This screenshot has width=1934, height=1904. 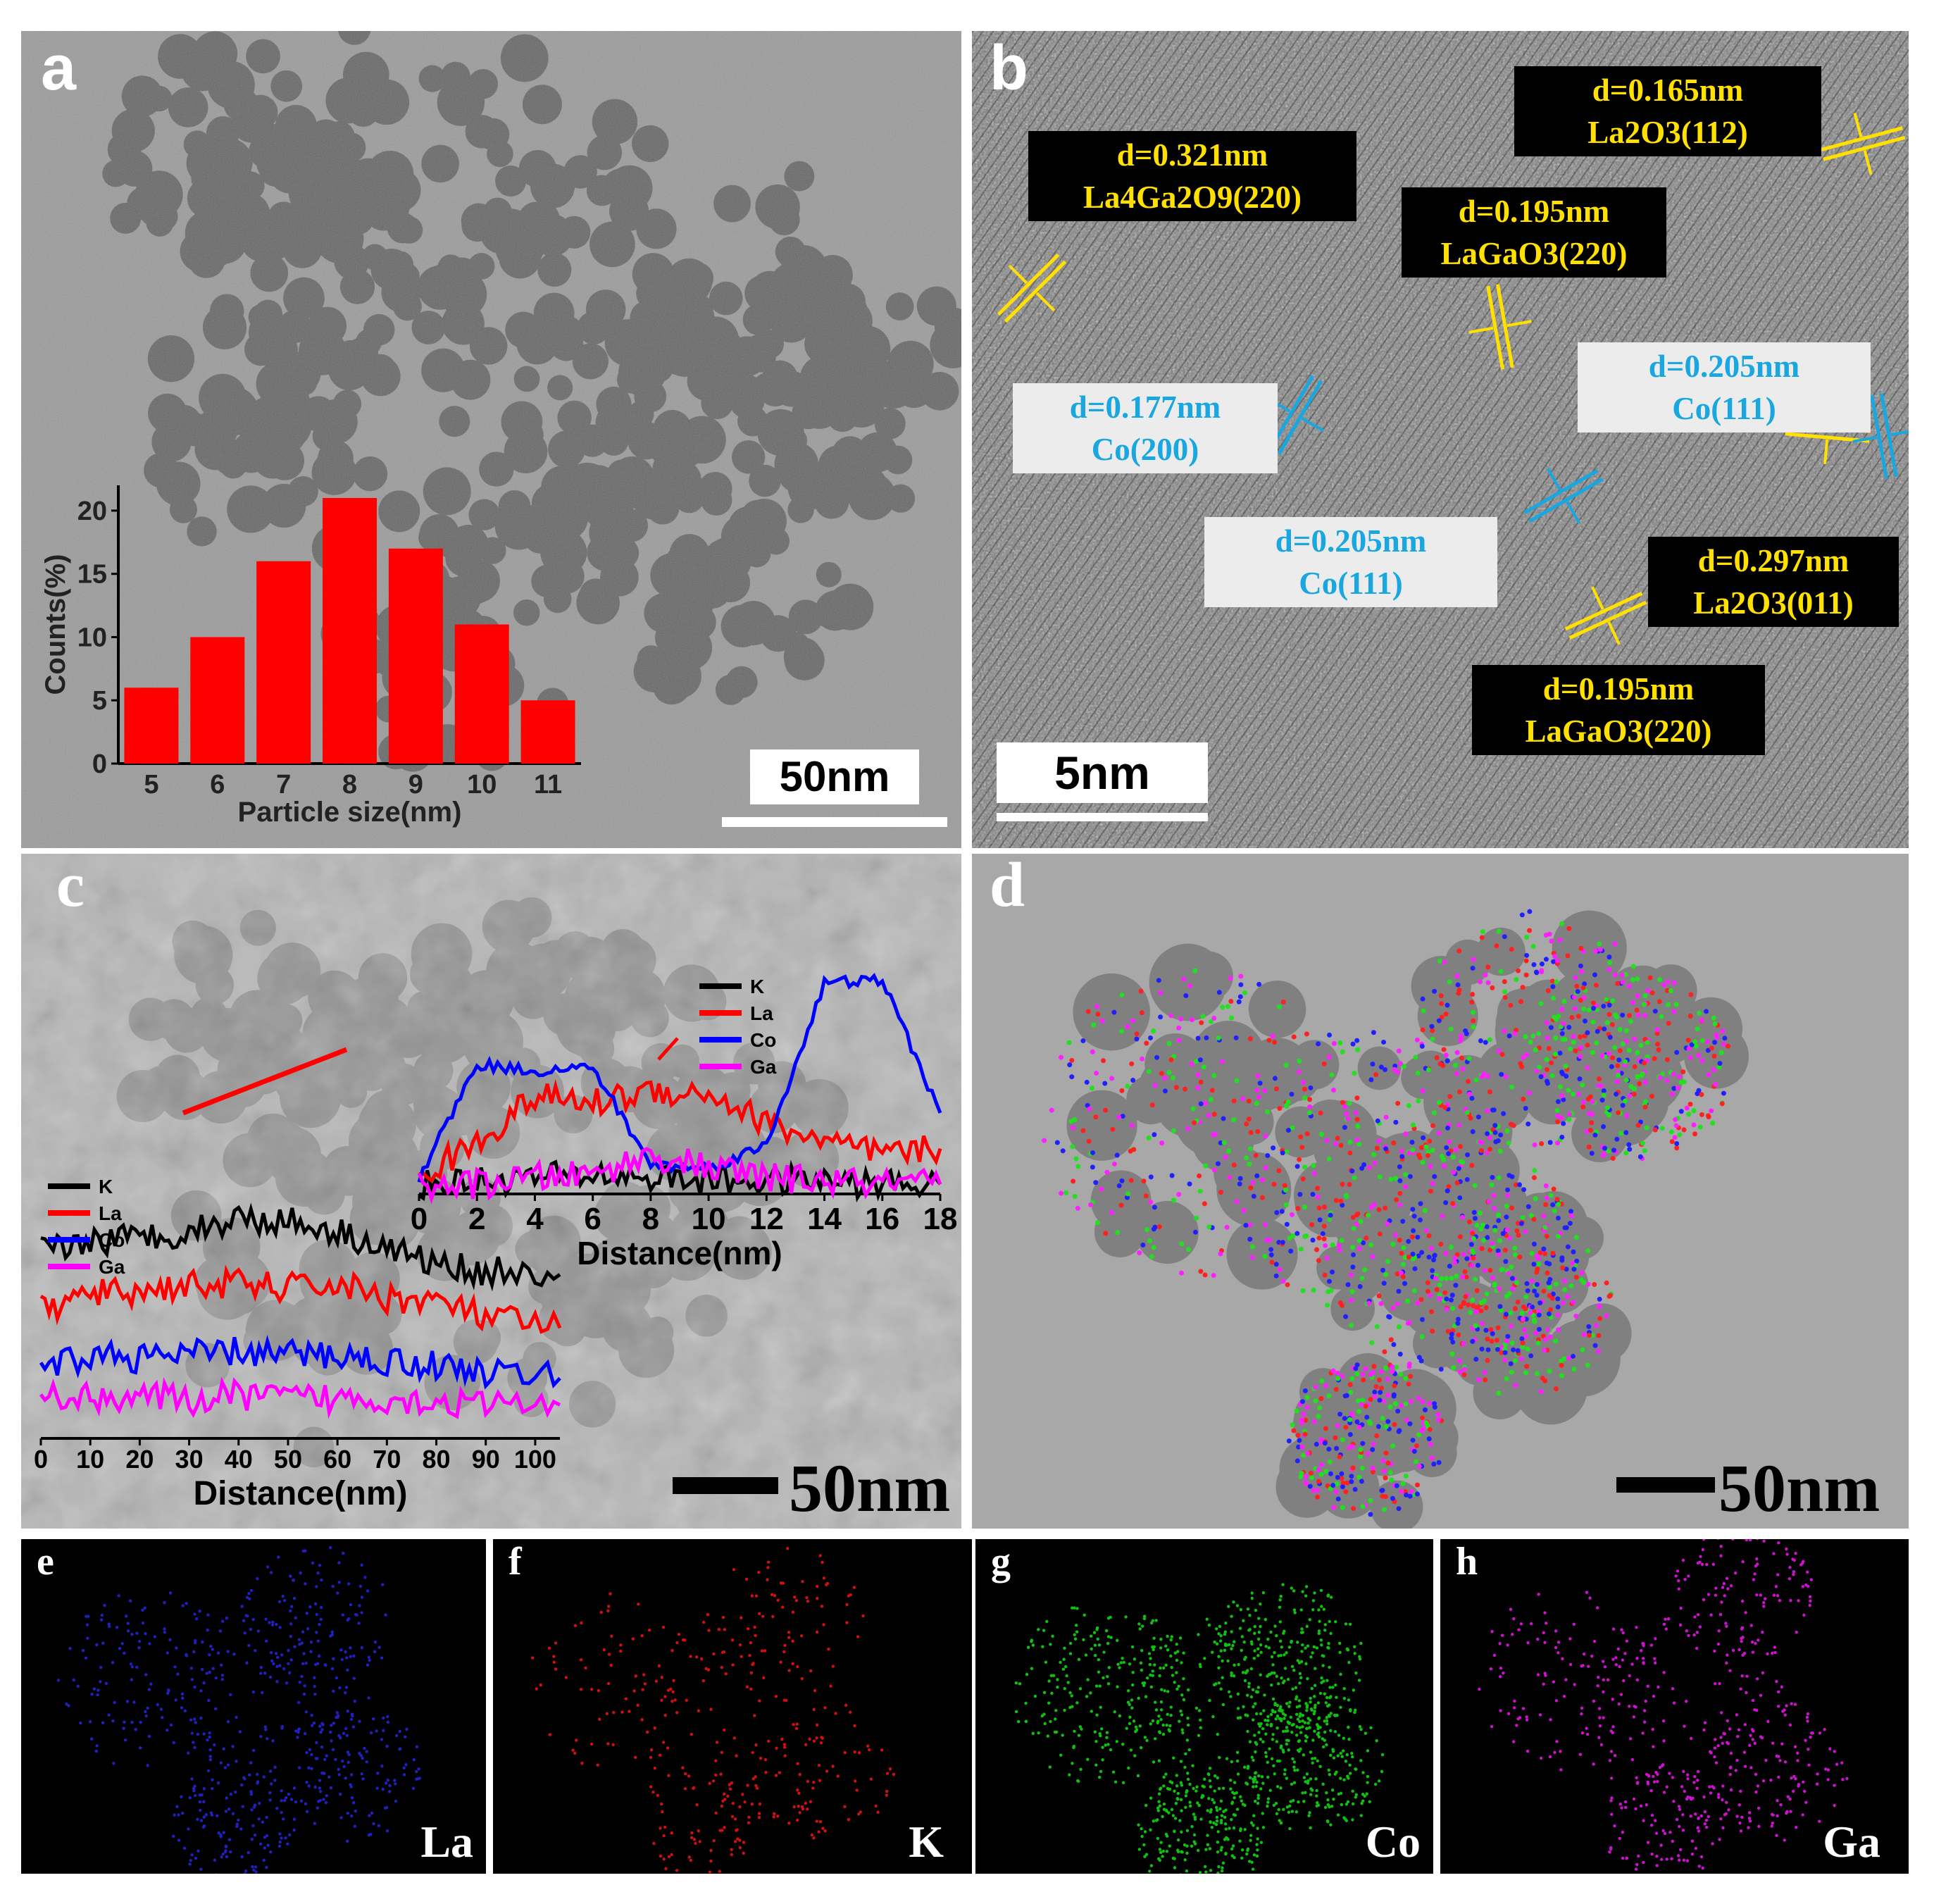 I want to click on x-tick-label: 30, so click(x=189, y=1459).